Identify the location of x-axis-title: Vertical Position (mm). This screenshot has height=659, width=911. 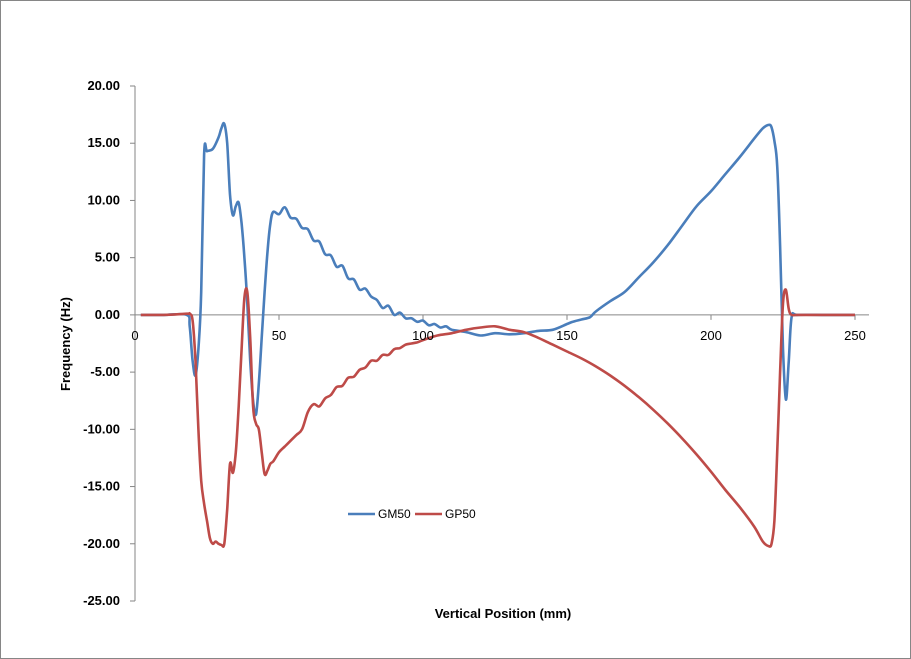
(503, 613).